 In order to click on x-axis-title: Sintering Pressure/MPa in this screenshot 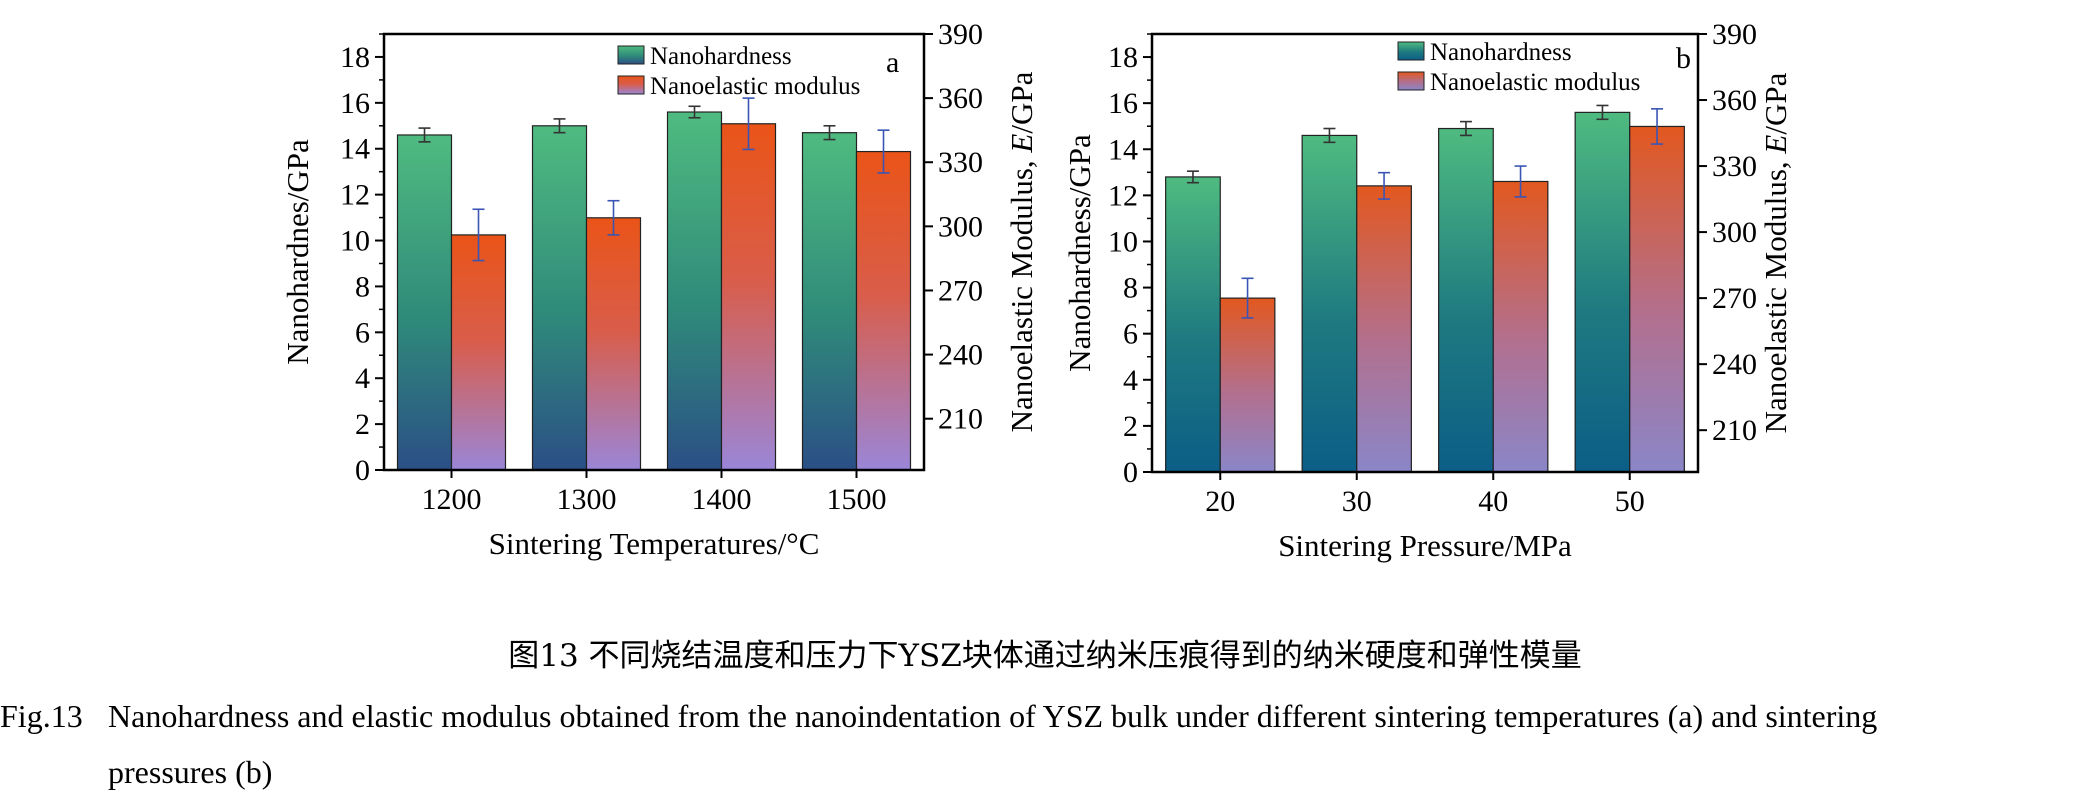, I will do `click(1425, 545)`.